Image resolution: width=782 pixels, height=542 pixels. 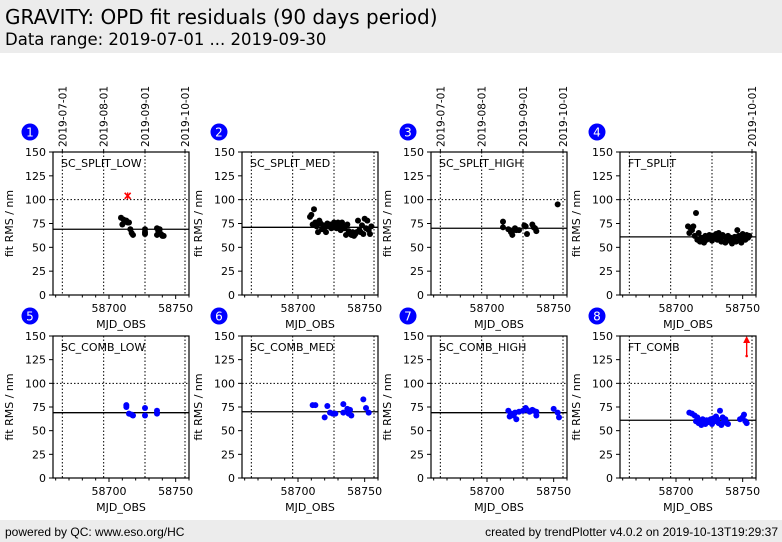 What do you see at coordinates (63, 116) in the screenshot?
I see `date-tick-label: 2019-07-01` at bounding box center [63, 116].